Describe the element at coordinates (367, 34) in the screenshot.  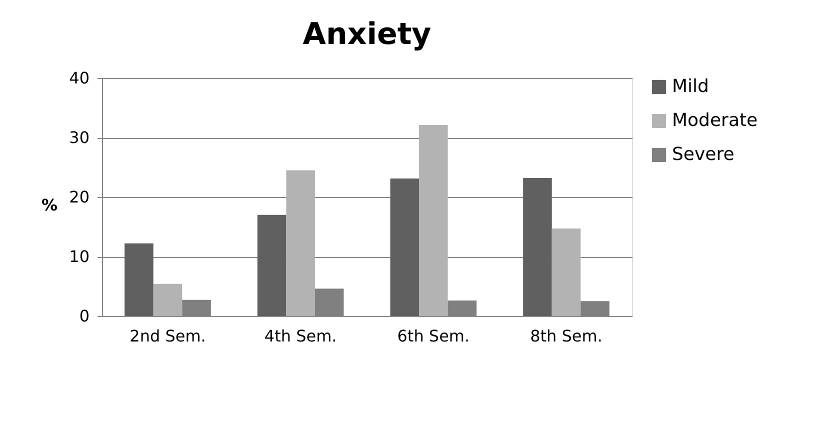
I see `chart-title: Anxiety` at that location.